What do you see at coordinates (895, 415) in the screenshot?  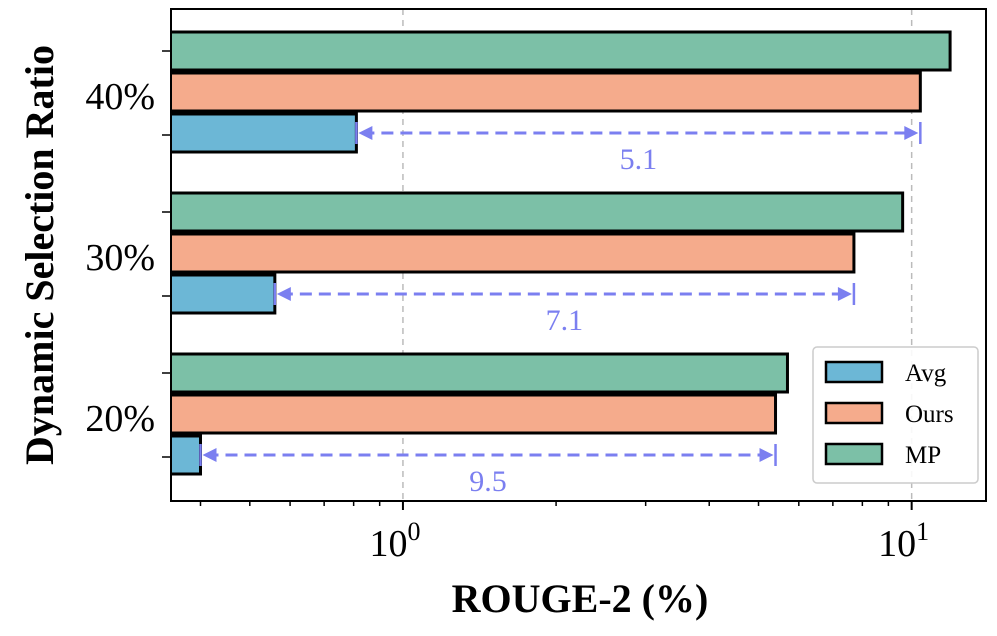 I see `legend: Avg Ours MP` at bounding box center [895, 415].